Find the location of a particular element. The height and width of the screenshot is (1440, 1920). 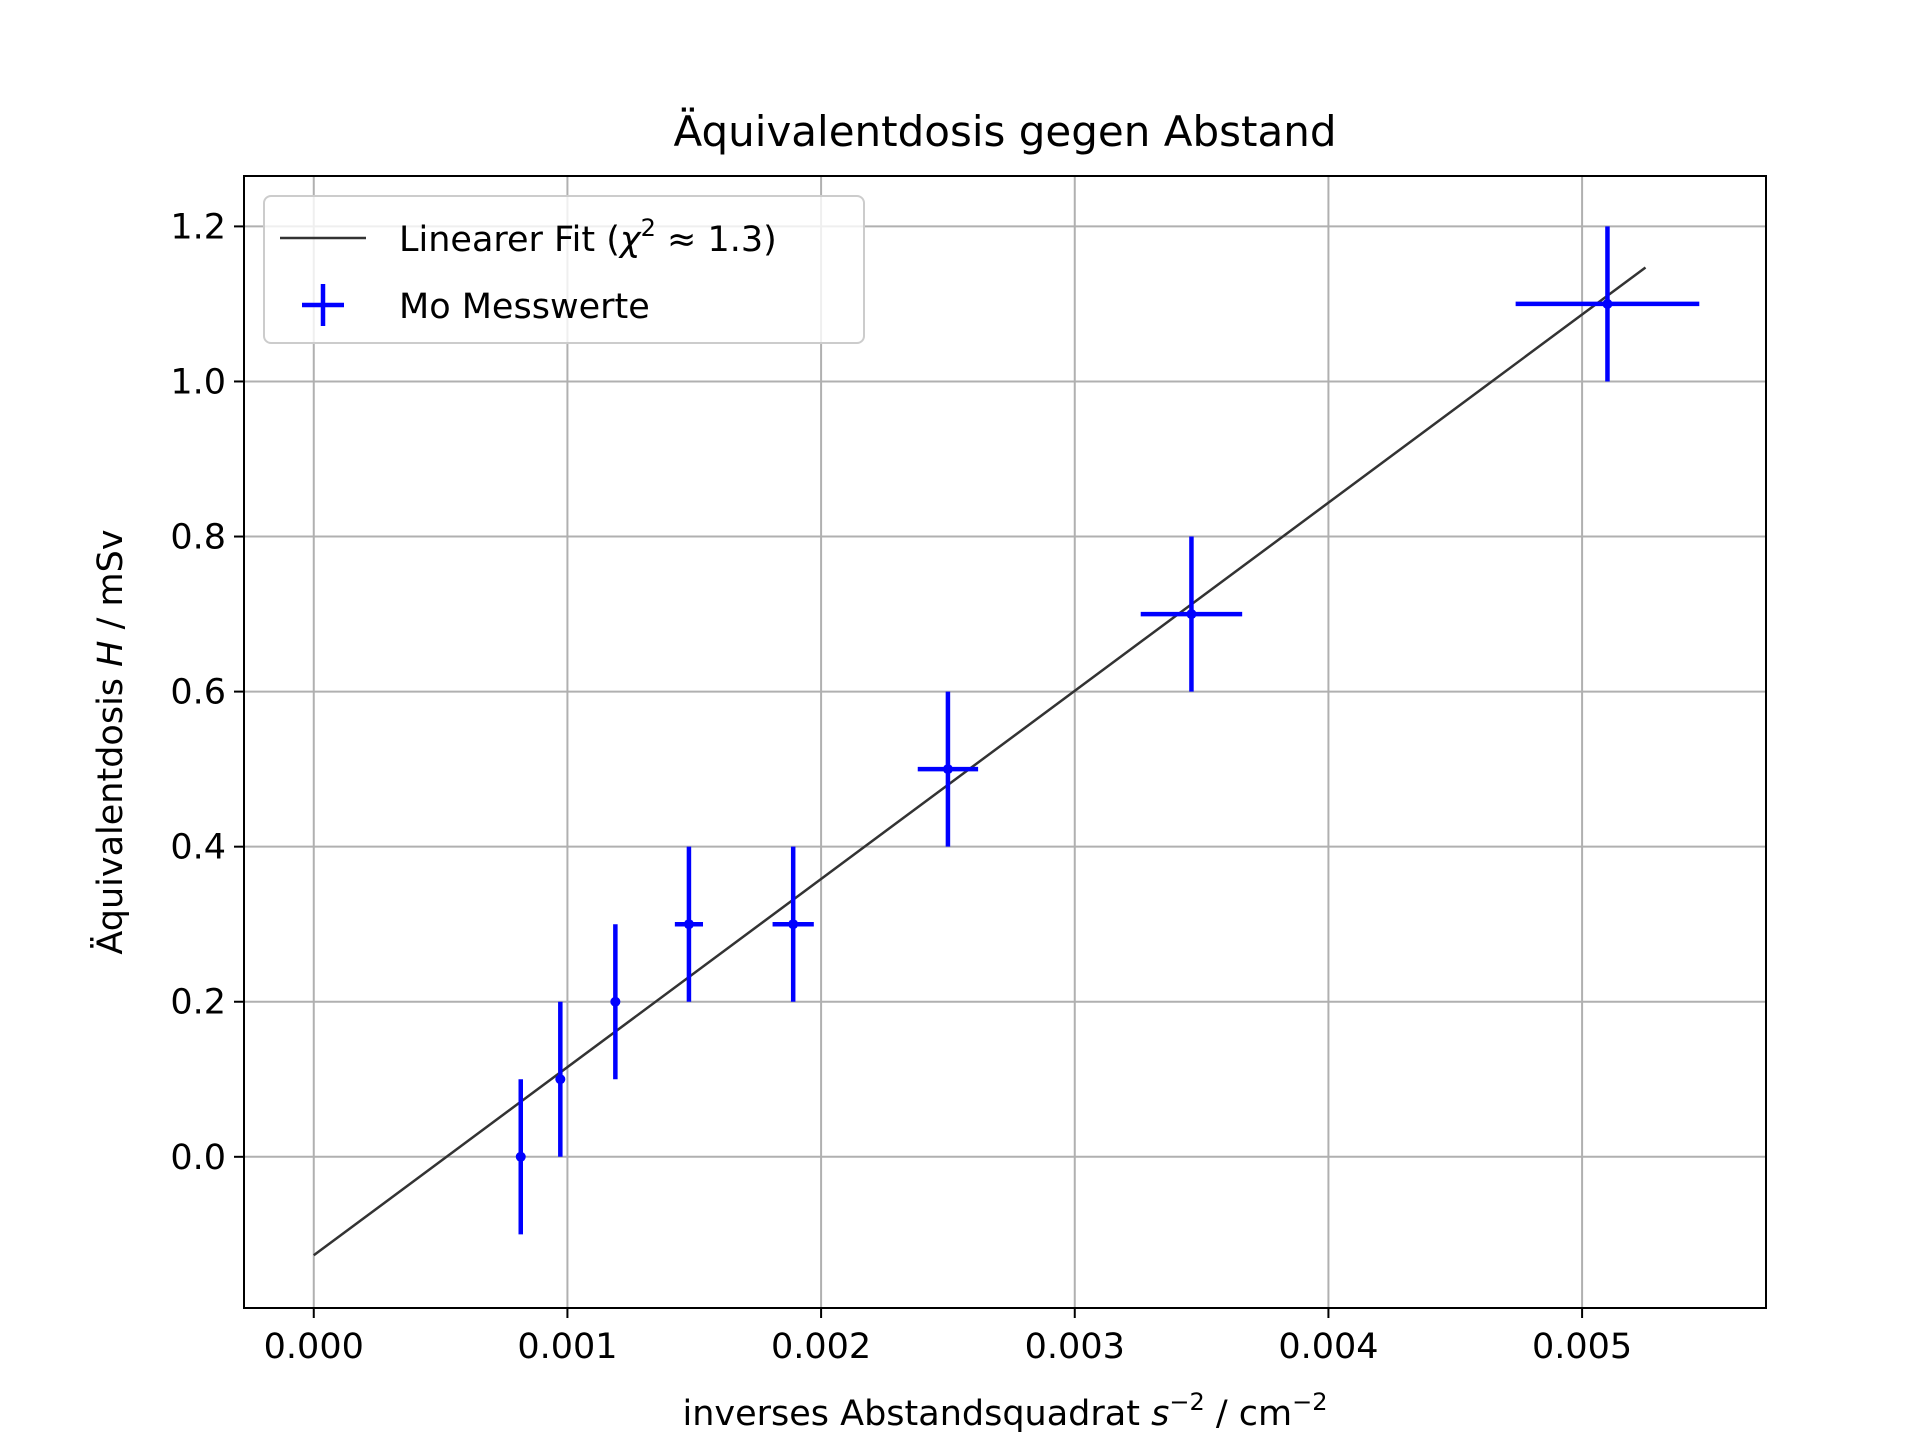

x-axis-label: inverses Abstandsquadrat s−2 / cm−2 is located at coordinates (1004, 1411).